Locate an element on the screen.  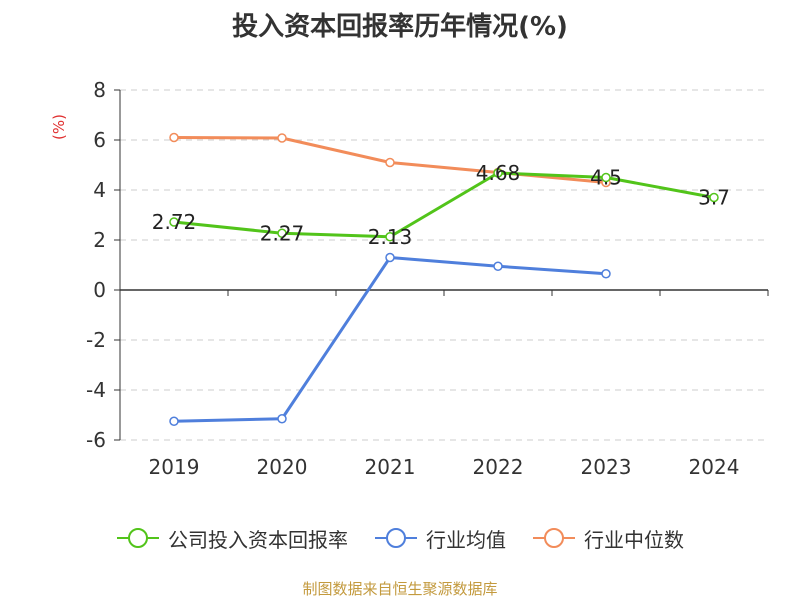
legend: 公司投入资本回报率 行业均值 行业中位数 is located at coordinates (400, 538).